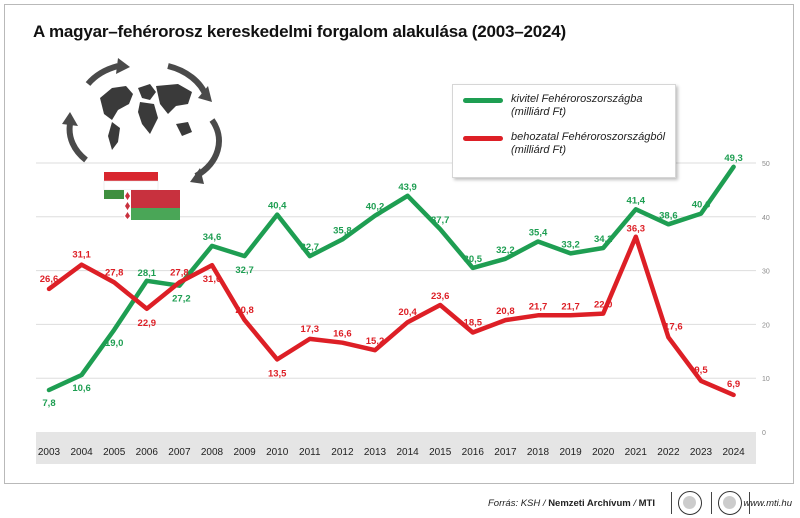 The height and width of the screenshot is (518, 800). I want to click on import-data-label: 20,4, so click(407, 312).